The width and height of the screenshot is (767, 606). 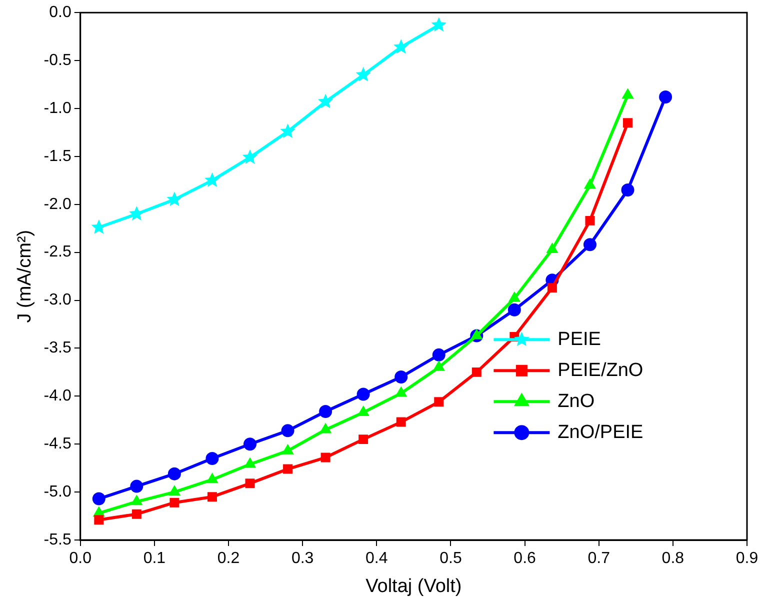 I want to click on x-tick-label: 0.1, so click(x=154, y=559).